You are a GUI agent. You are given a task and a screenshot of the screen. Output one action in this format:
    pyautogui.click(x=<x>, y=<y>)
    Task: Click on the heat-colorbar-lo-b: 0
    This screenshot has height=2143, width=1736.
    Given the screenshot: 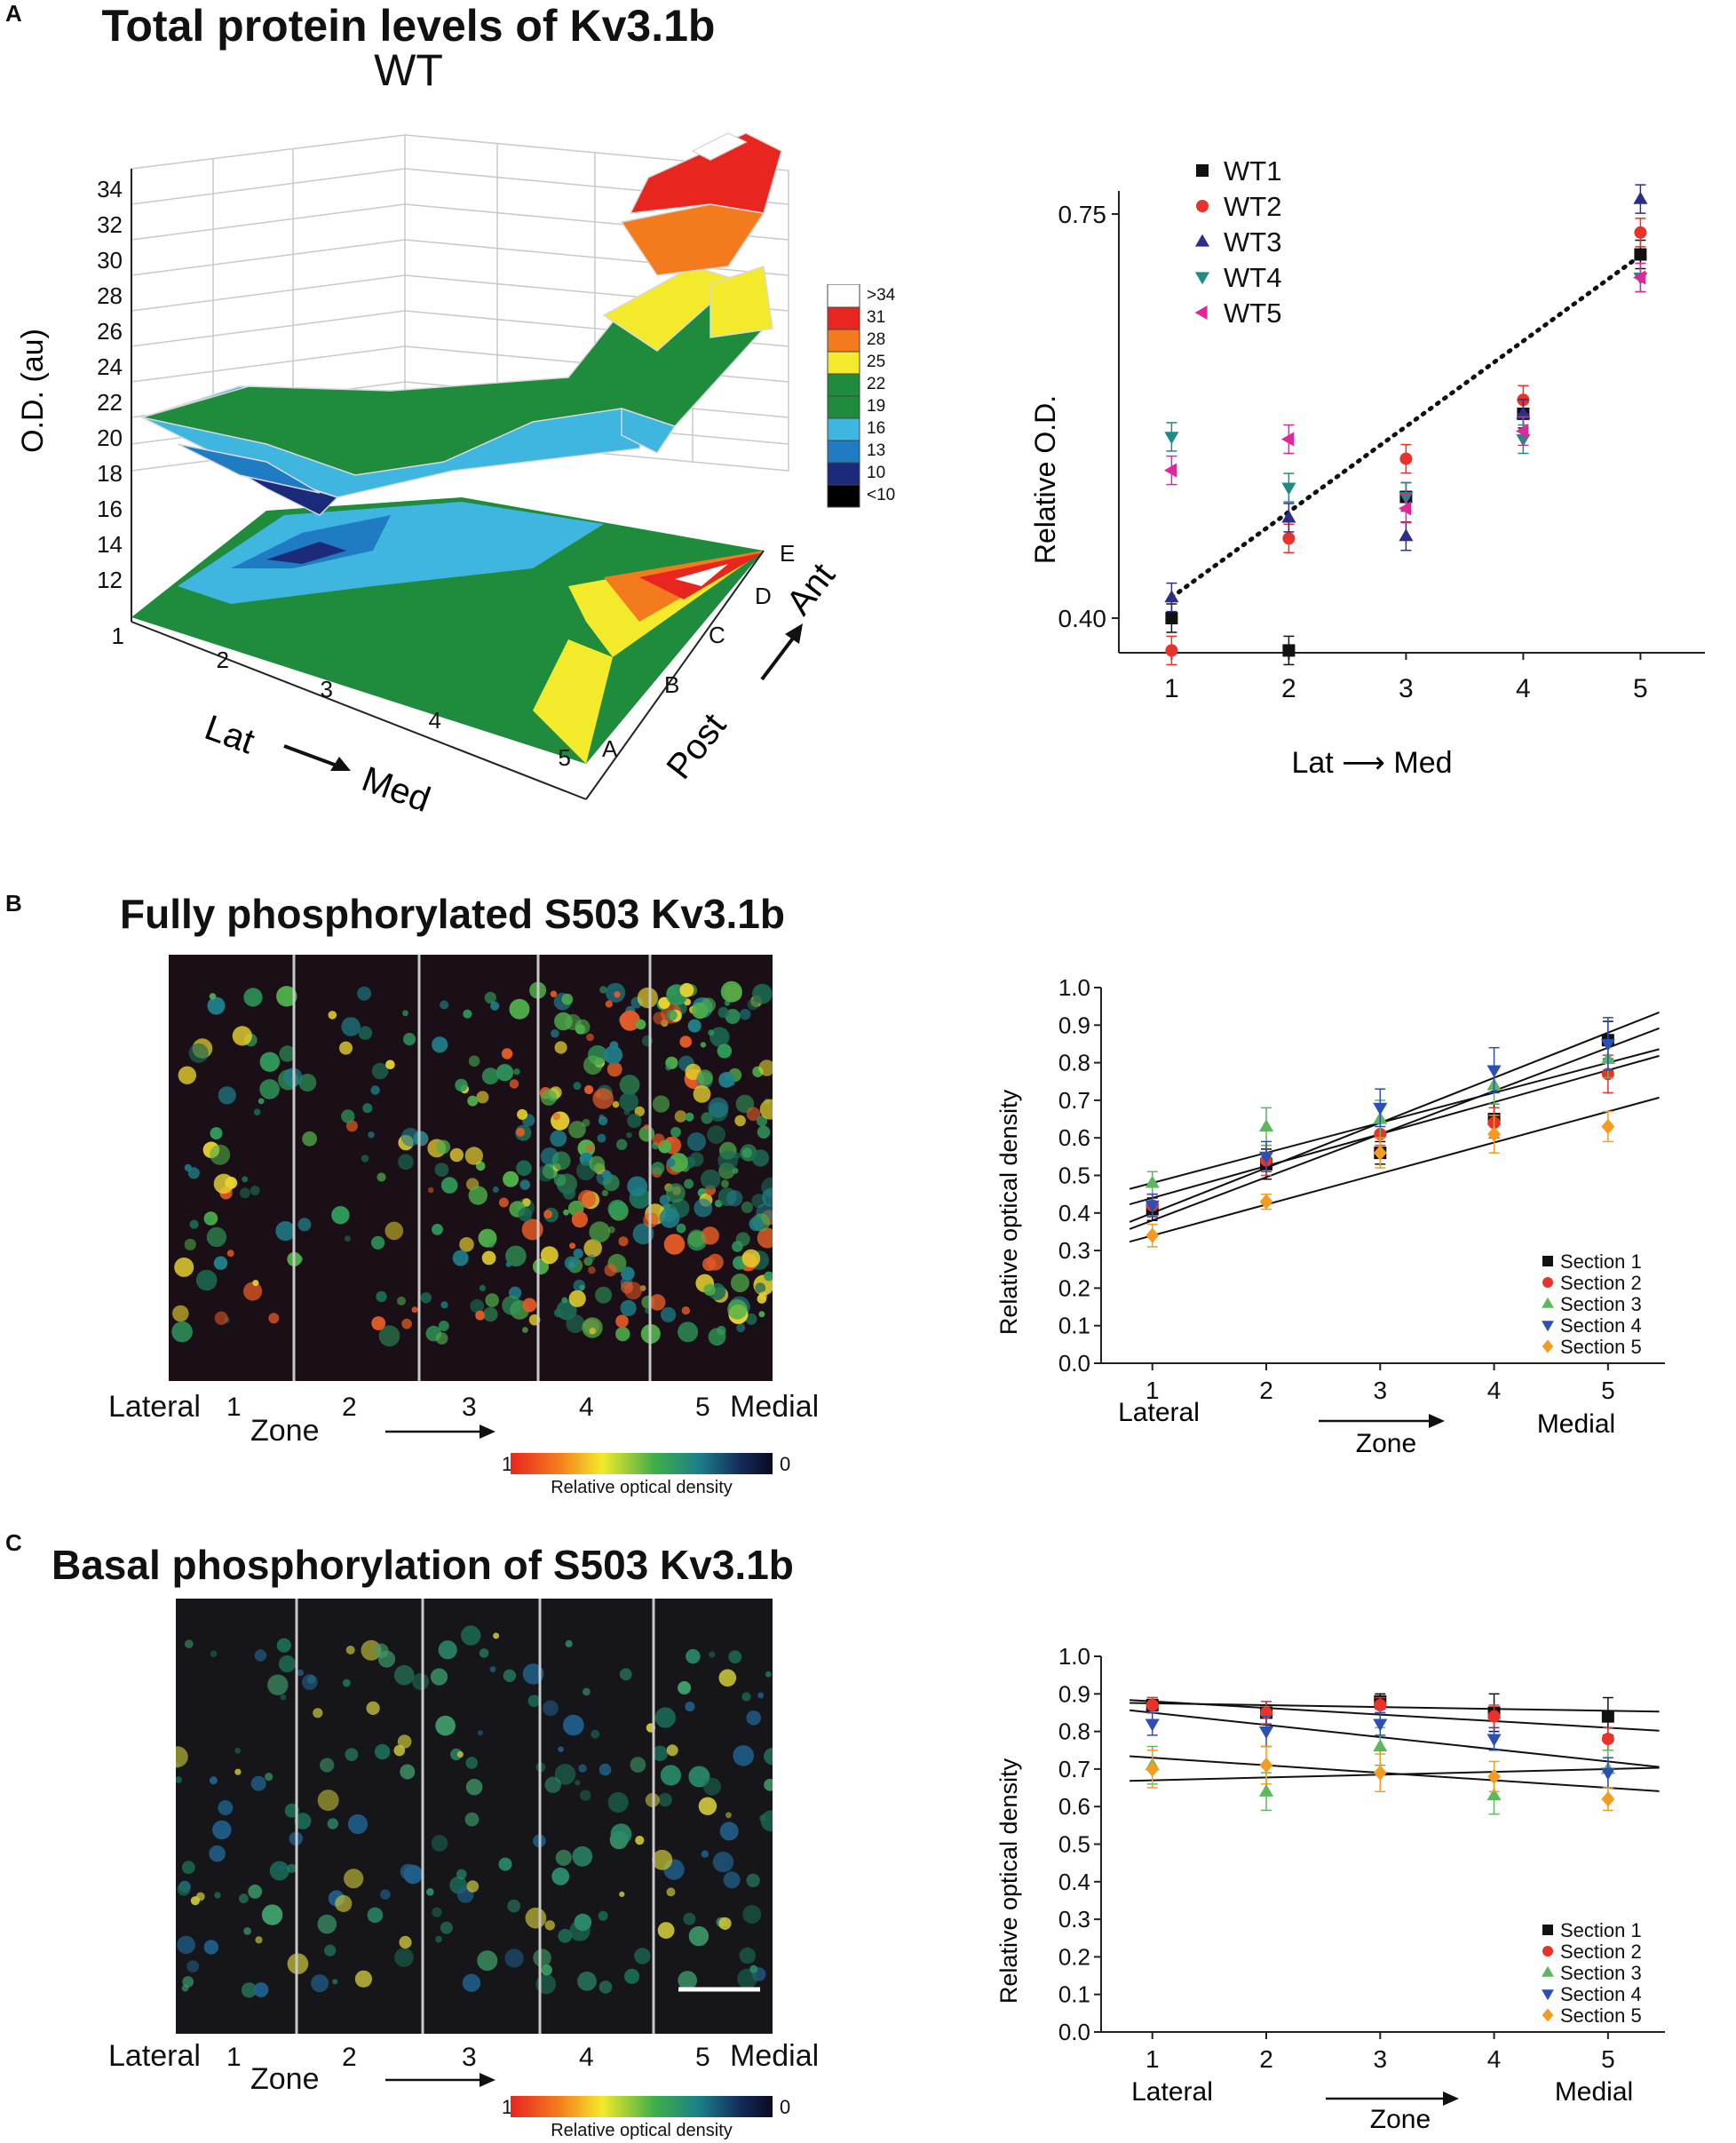 What is the action you would take?
    pyautogui.click(x=785, y=1464)
    